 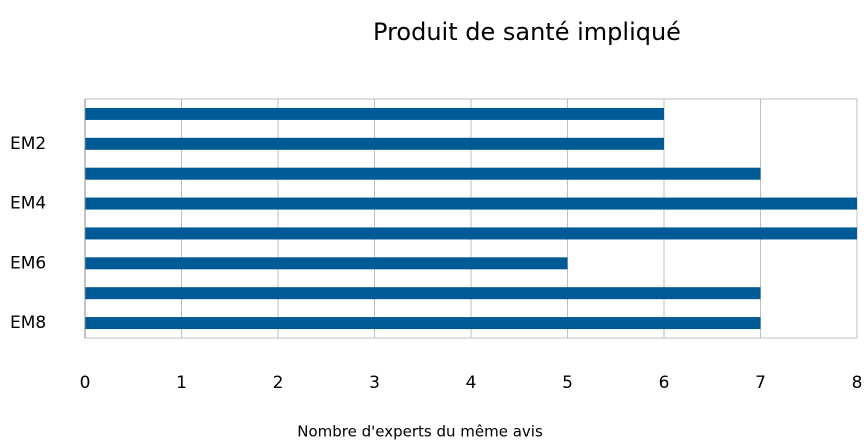 What do you see at coordinates (664, 383) in the screenshot?
I see `x-tick-label: 6` at bounding box center [664, 383].